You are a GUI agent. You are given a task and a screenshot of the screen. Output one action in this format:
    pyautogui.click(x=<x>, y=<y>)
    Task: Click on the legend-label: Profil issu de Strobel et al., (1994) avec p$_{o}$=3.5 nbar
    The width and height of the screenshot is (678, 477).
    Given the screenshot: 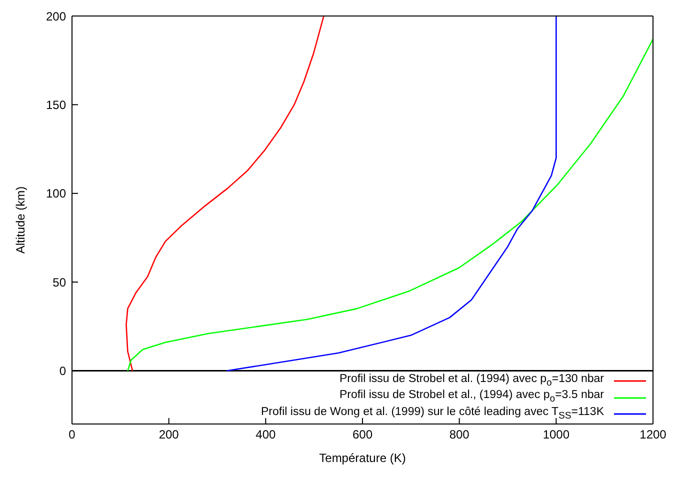 What is the action you would take?
    pyautogui.click(x=471, y=397)
    